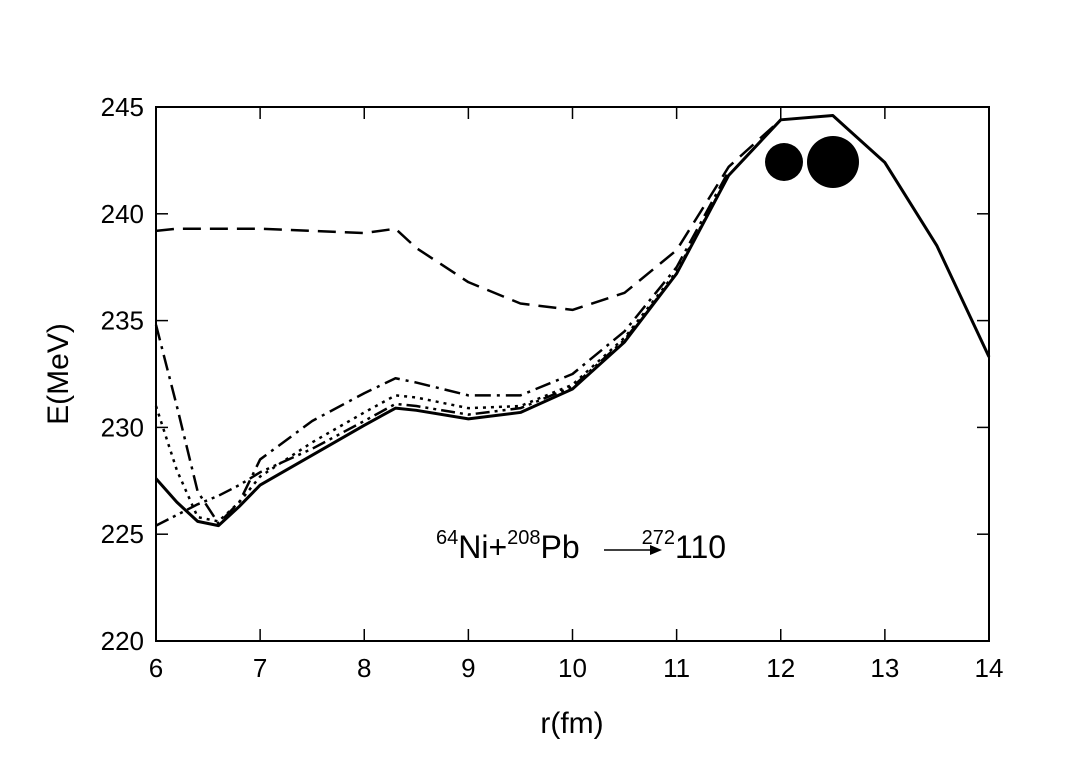 This screenshot has width=1090, height=765. Describe the element at coordinates (58, 374) in the screenshot. I see `y-axis-label: E(MeV)` at that location.